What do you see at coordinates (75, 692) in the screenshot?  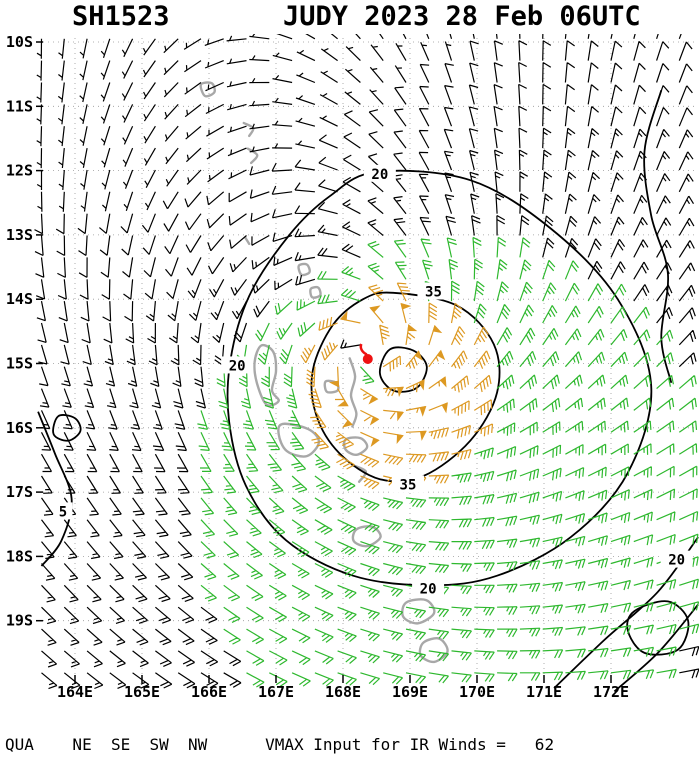 I see `x-axis-tick-label: 164E` at bounding box center [75, 692].